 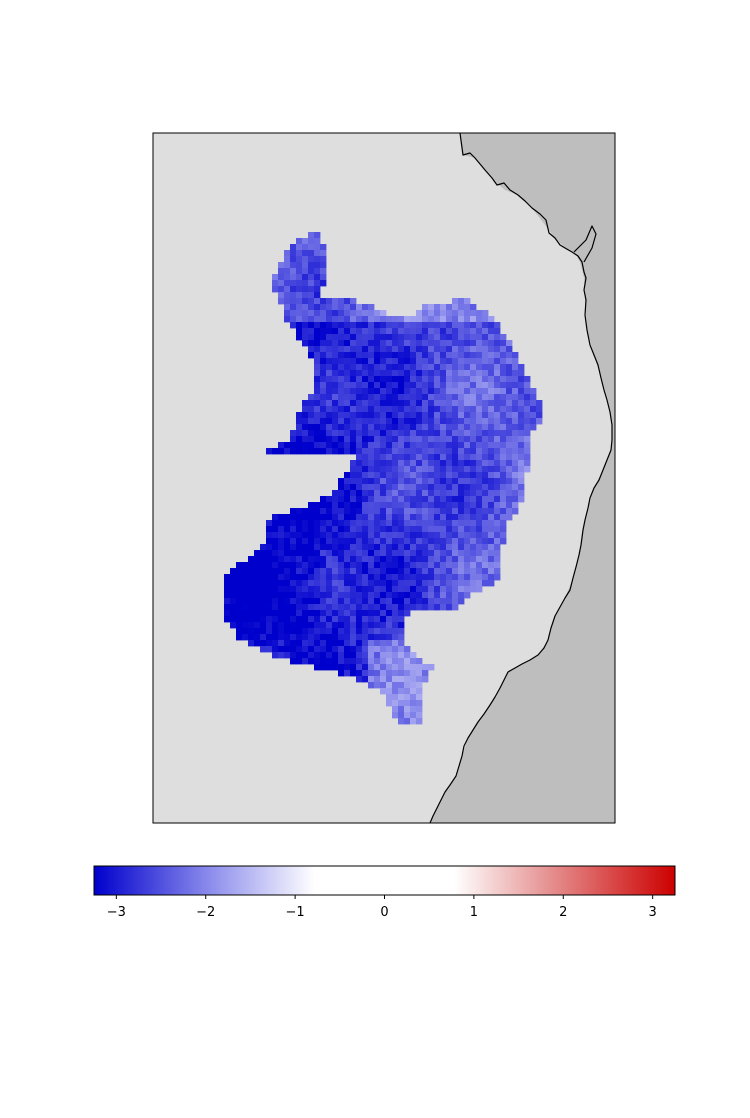 I want to click on colorbar-tick-label: −3, so click(x=116, y=912).